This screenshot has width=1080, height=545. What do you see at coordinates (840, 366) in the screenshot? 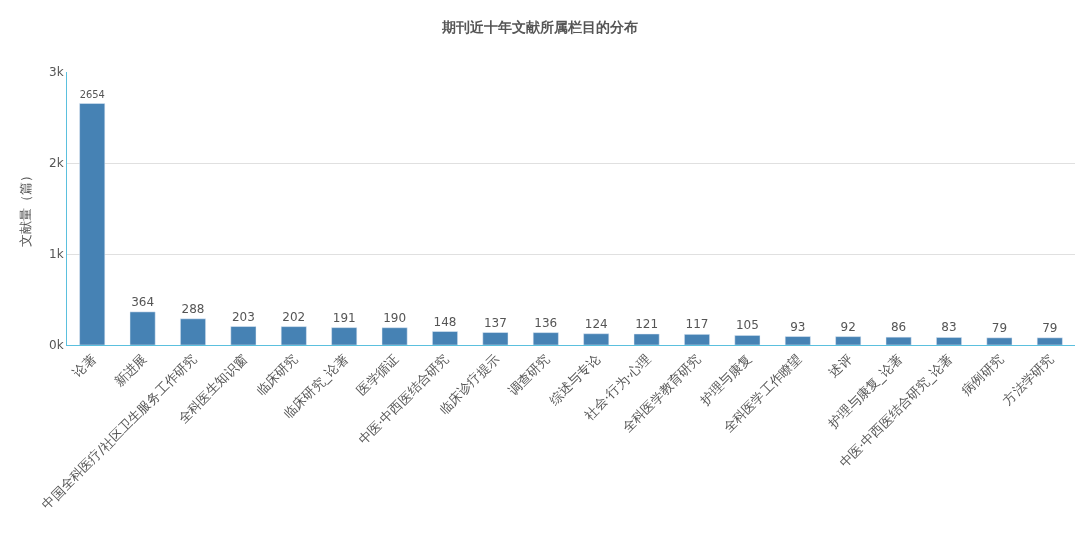
I see `x-tick-label: 述评` at bounding box center [840, 366].